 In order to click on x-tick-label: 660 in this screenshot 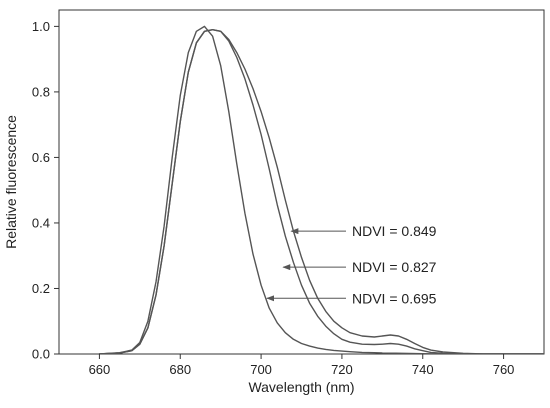, I will do `click(100, 369)`.